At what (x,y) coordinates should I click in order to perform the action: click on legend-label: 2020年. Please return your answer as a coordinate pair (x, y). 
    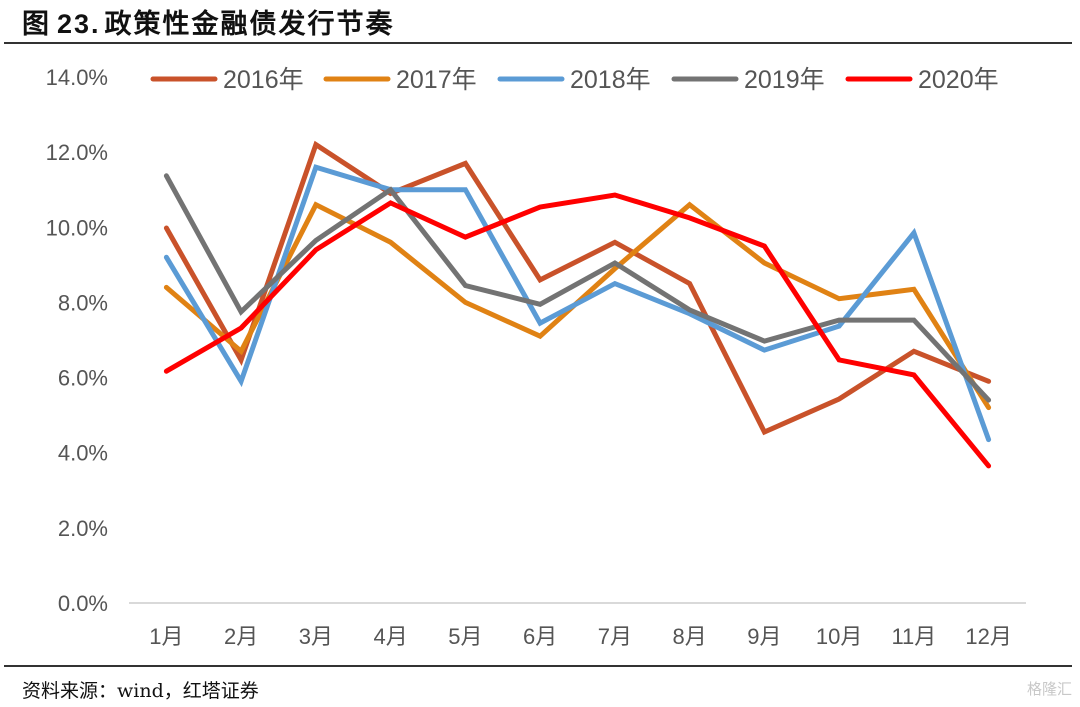
    Looking at the image, I should click on (958, 80).